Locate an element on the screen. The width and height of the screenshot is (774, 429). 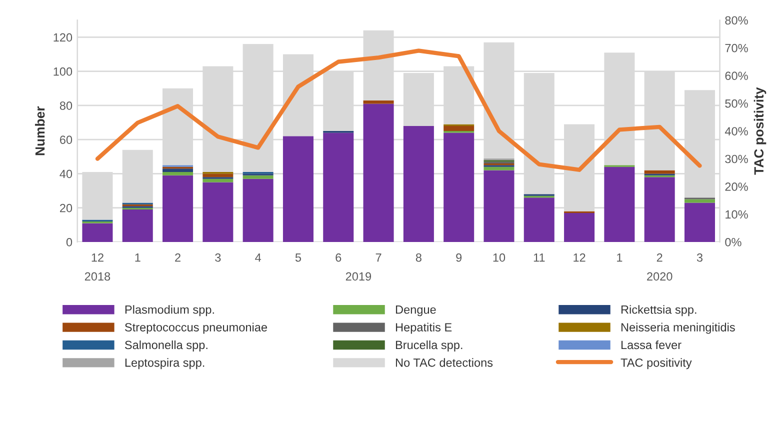
y-tick-label: 20 is located at coordinates (66, 208).